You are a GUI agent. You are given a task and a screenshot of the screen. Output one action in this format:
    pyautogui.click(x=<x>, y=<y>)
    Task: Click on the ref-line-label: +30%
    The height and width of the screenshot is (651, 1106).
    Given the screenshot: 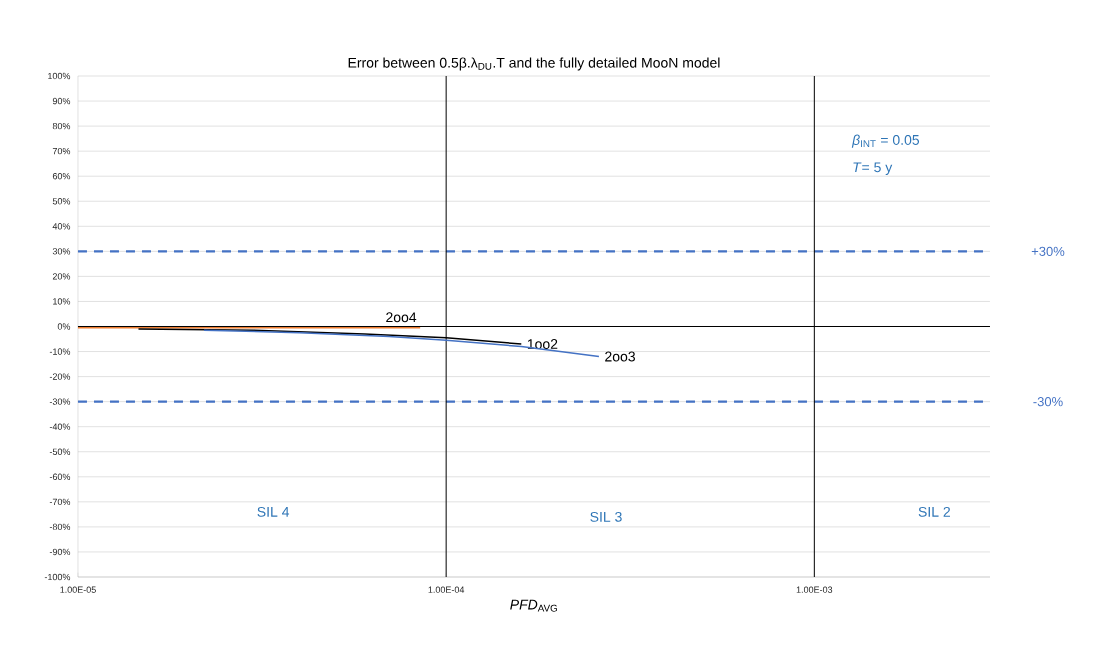 What is the action you would take?
    pyautogui.click(x=1048, y=251)
    